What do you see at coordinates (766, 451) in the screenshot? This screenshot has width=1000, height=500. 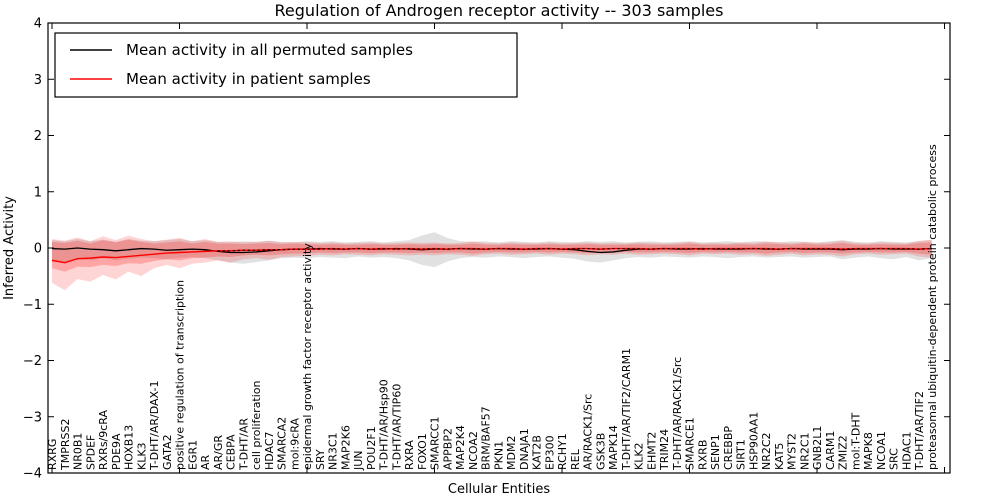 I see `x-category-label: NR2C2` at bounding box center [766, 451].